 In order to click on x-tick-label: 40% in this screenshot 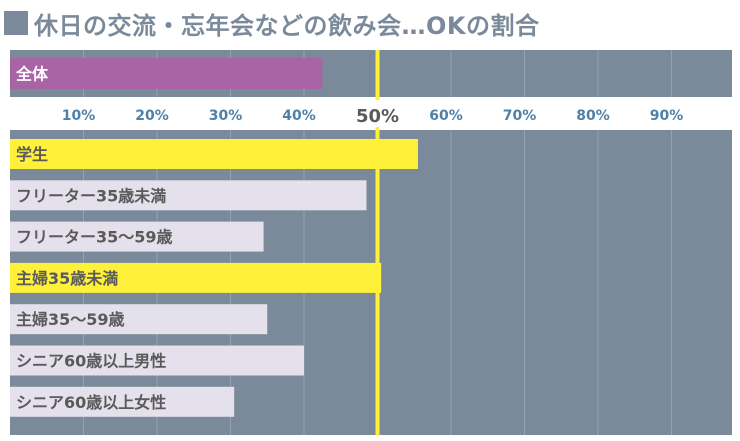, I will do `click(299, 116)`.